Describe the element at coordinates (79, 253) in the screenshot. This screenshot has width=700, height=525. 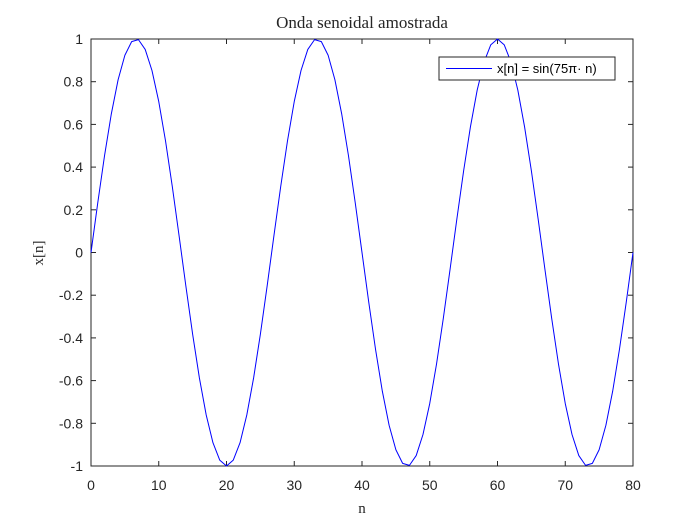
I see `y-tick-label: 0` at that location.